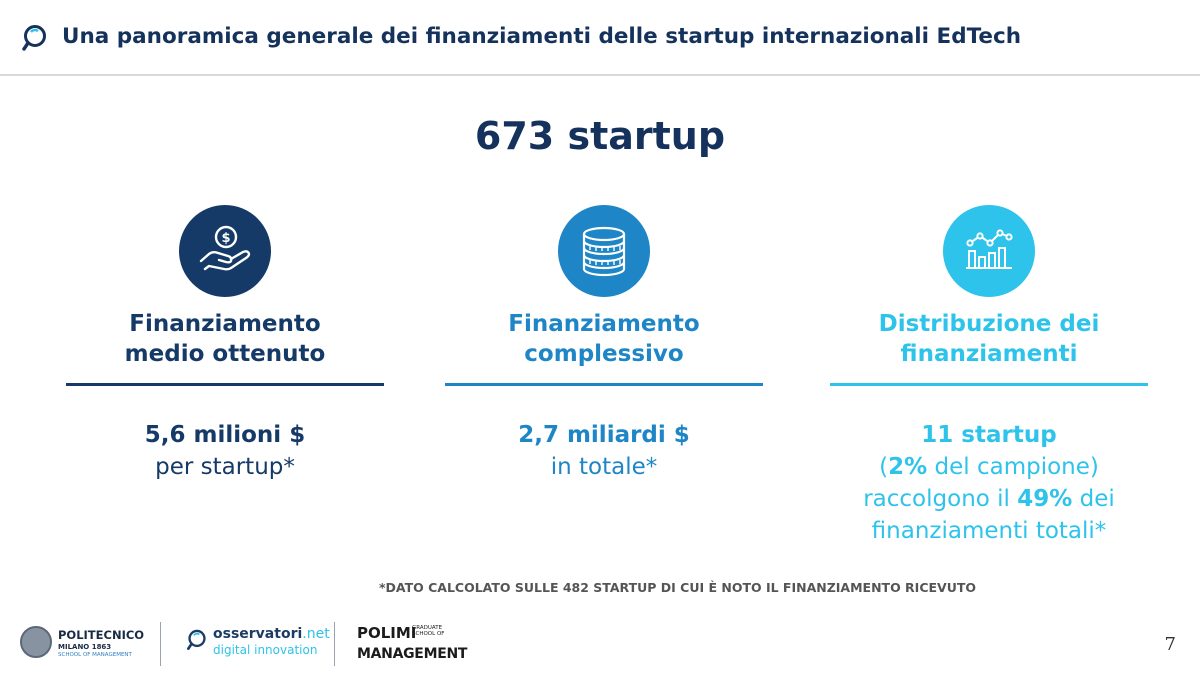  I want to click on coins-stack-icon, so click(604, 251).